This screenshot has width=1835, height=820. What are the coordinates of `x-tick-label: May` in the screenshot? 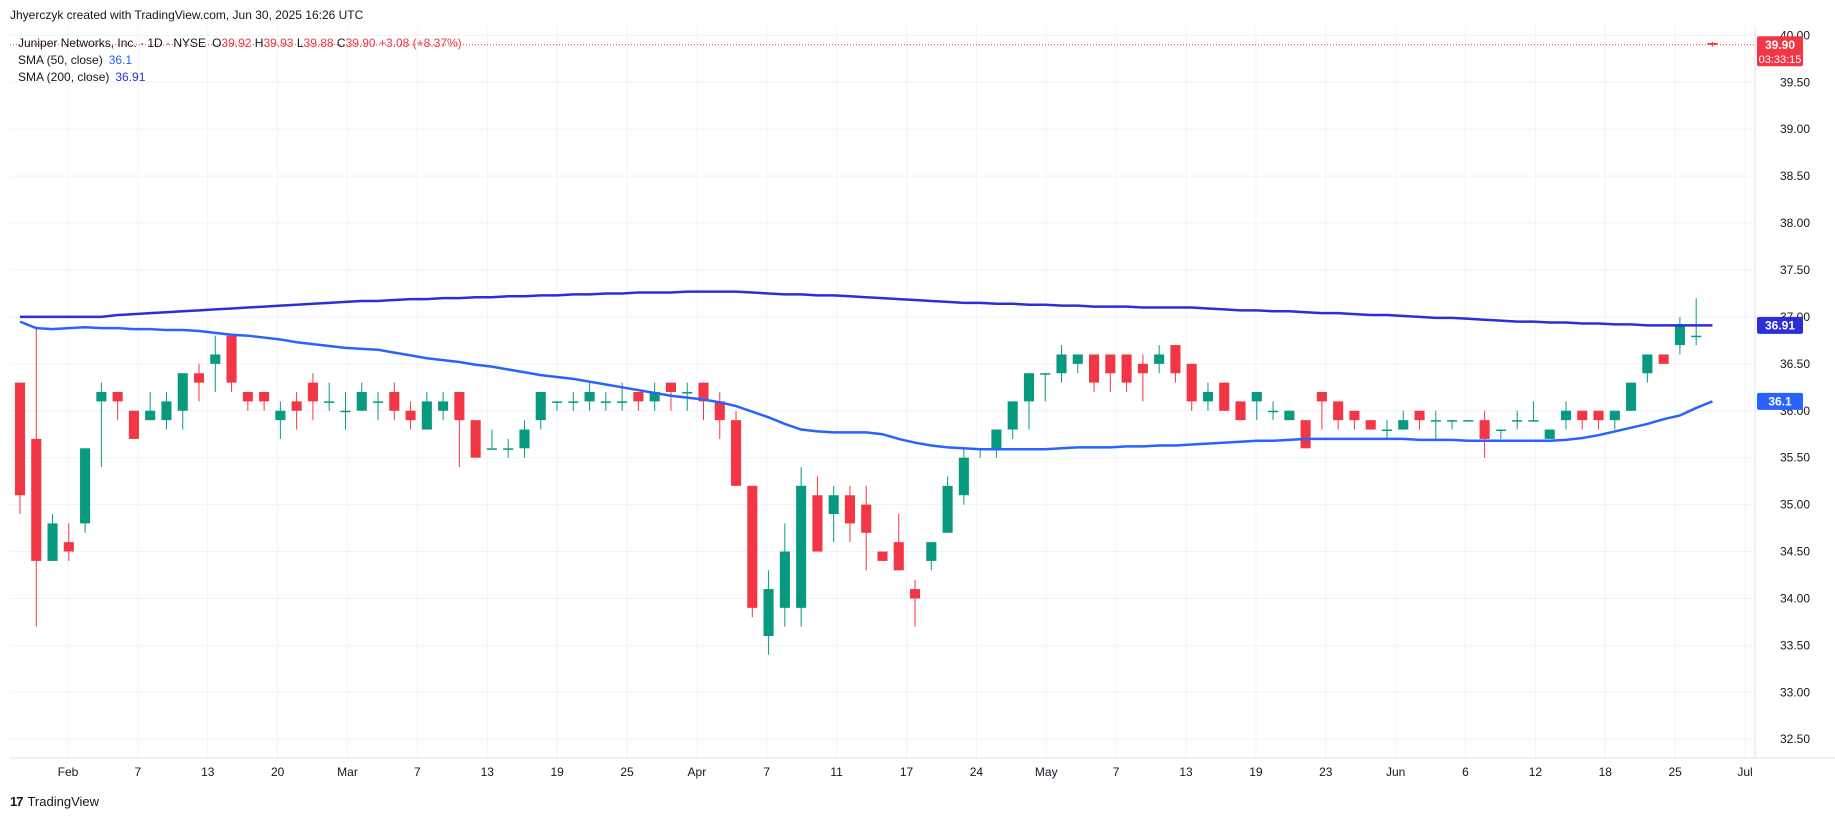 It's located at (1046, 772).